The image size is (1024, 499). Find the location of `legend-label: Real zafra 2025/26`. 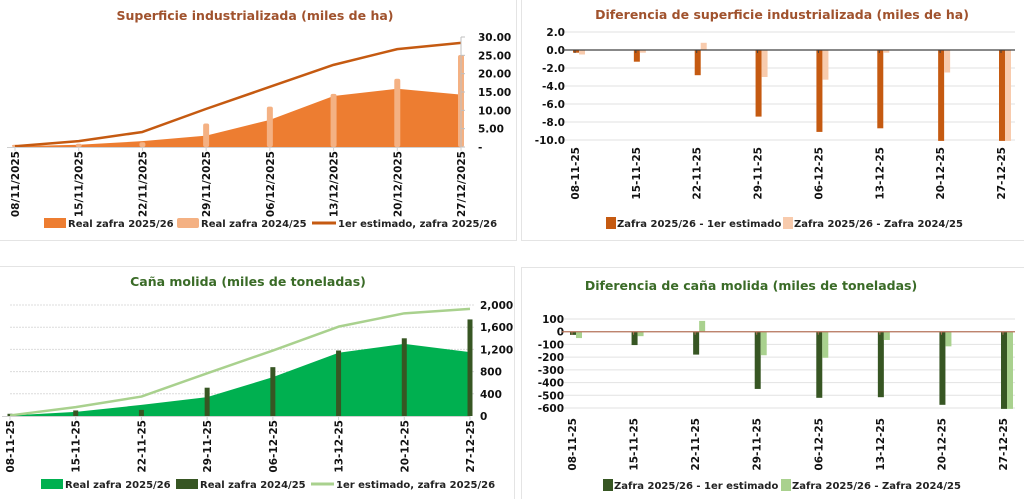

legend-label: Real zafra 2025/26 is located at coordinates (121, 224).